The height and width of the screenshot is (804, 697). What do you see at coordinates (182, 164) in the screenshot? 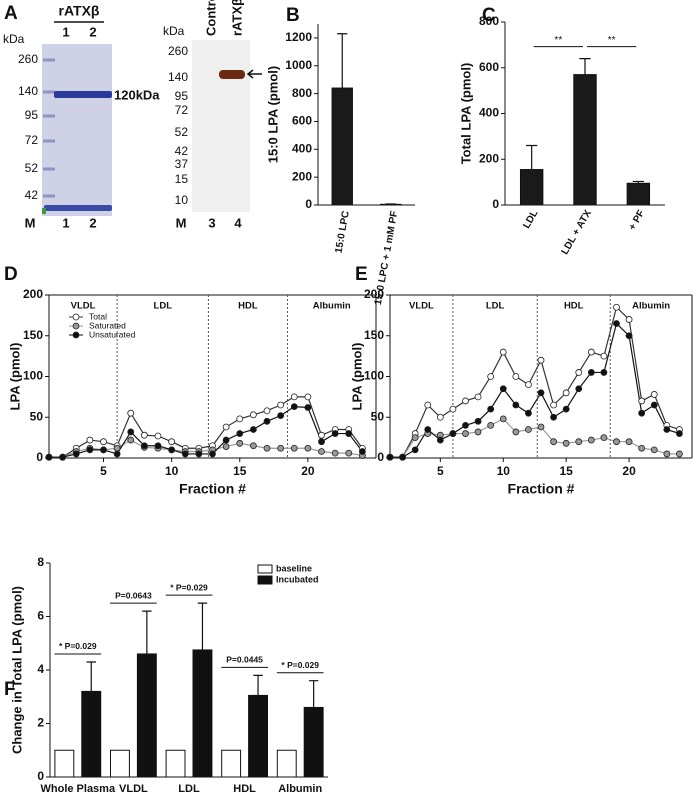
I see `gel-marker: 37` at bounding box center [182, 164].